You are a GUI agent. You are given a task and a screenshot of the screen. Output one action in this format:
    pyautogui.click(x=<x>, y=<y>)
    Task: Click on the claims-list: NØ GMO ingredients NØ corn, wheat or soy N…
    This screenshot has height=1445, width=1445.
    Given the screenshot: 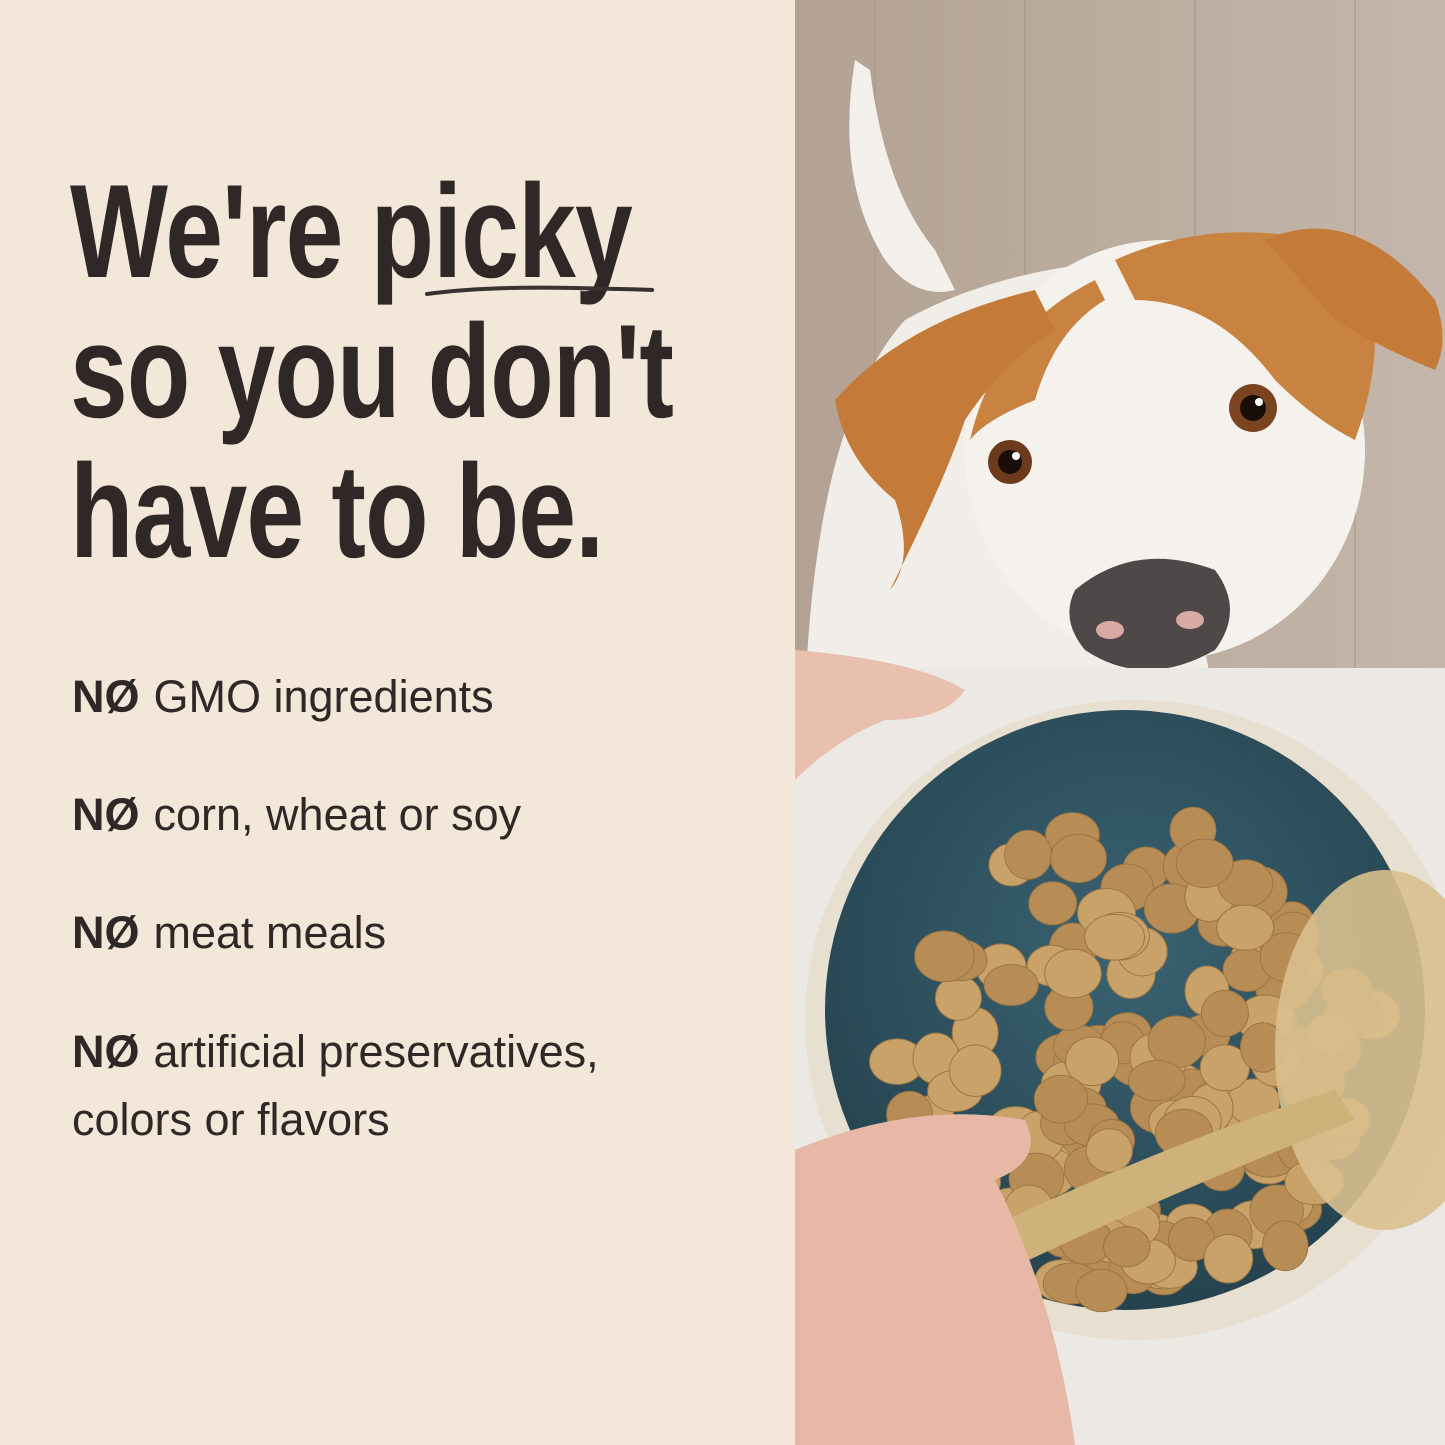 What is the action you would take?
    pyautogui.click(x=335, y=935)
    